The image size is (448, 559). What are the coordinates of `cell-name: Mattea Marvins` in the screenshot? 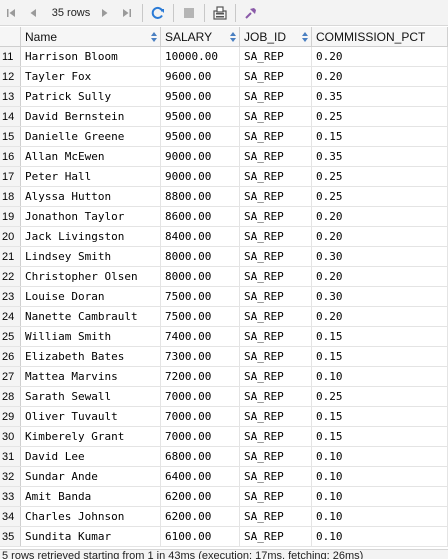 It's located at (91, 376).